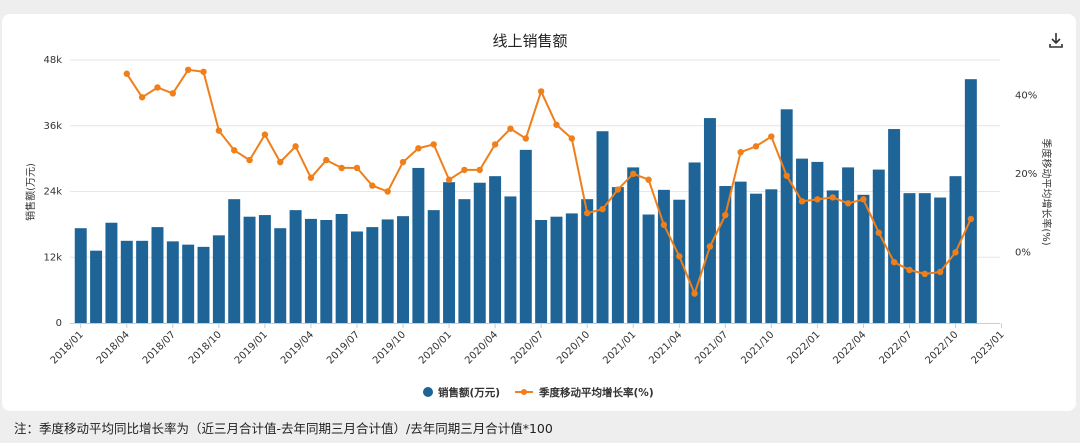 The width and height of the screenshot is (1080, 443). What do you see at coordinates (524, 392) in the screenshot?
I see `legend-line-dot` at bounding box center [524, 392].